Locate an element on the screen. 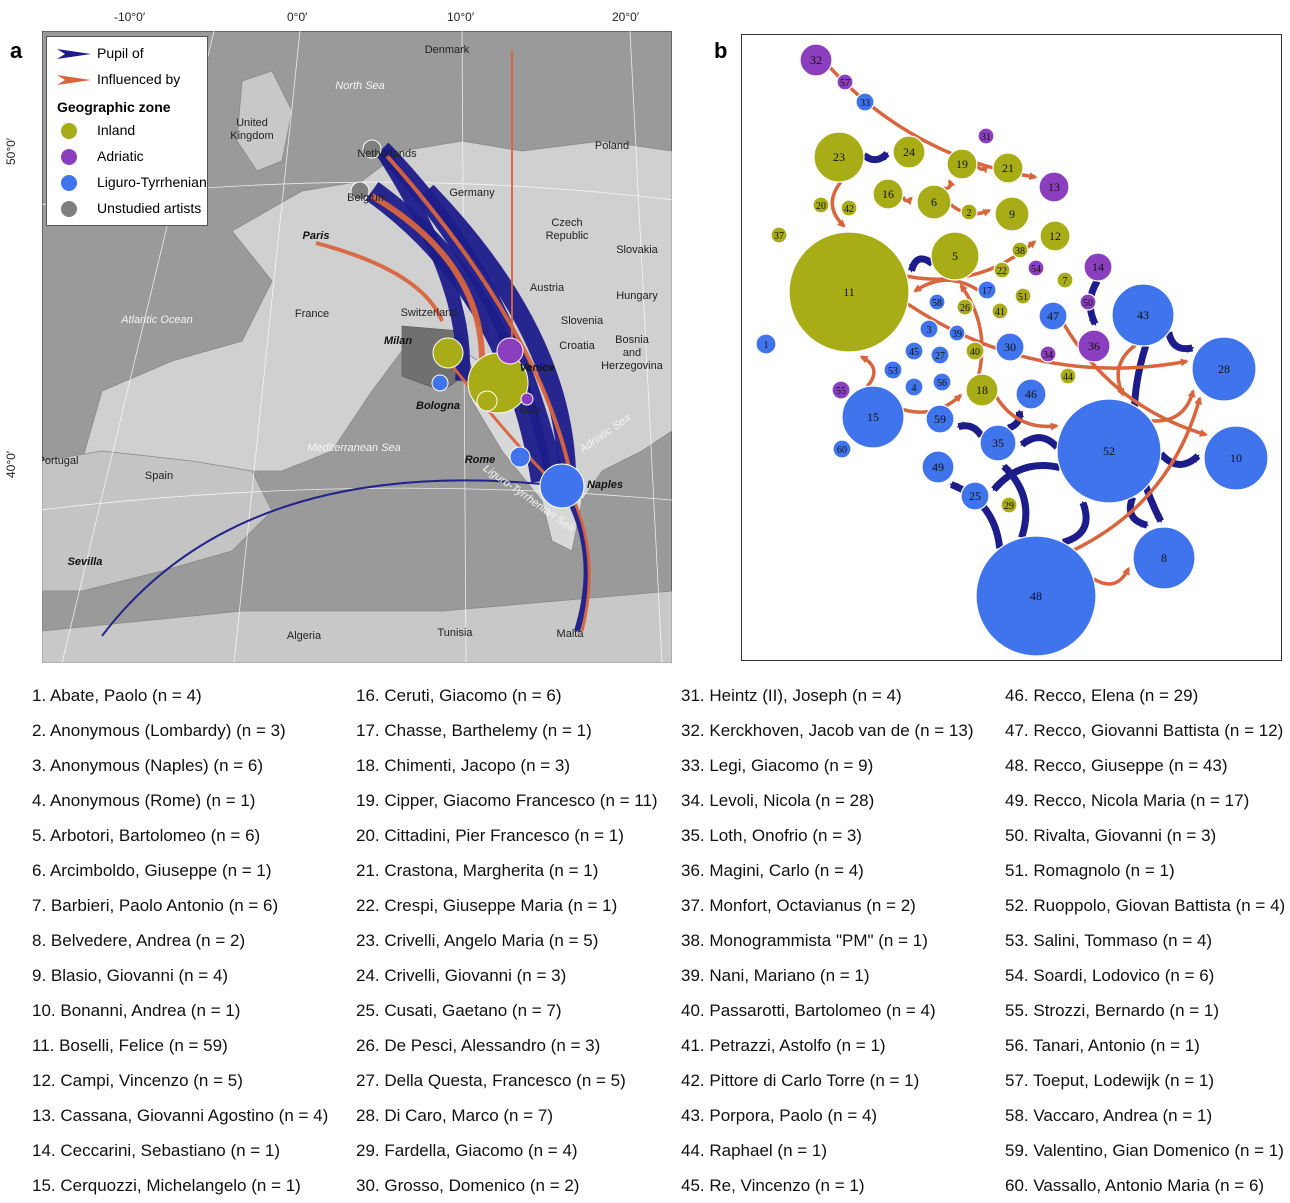  artist-list-item: 37. Monfort, Octavianus (n = 2) is located at coordinates (827, 905).